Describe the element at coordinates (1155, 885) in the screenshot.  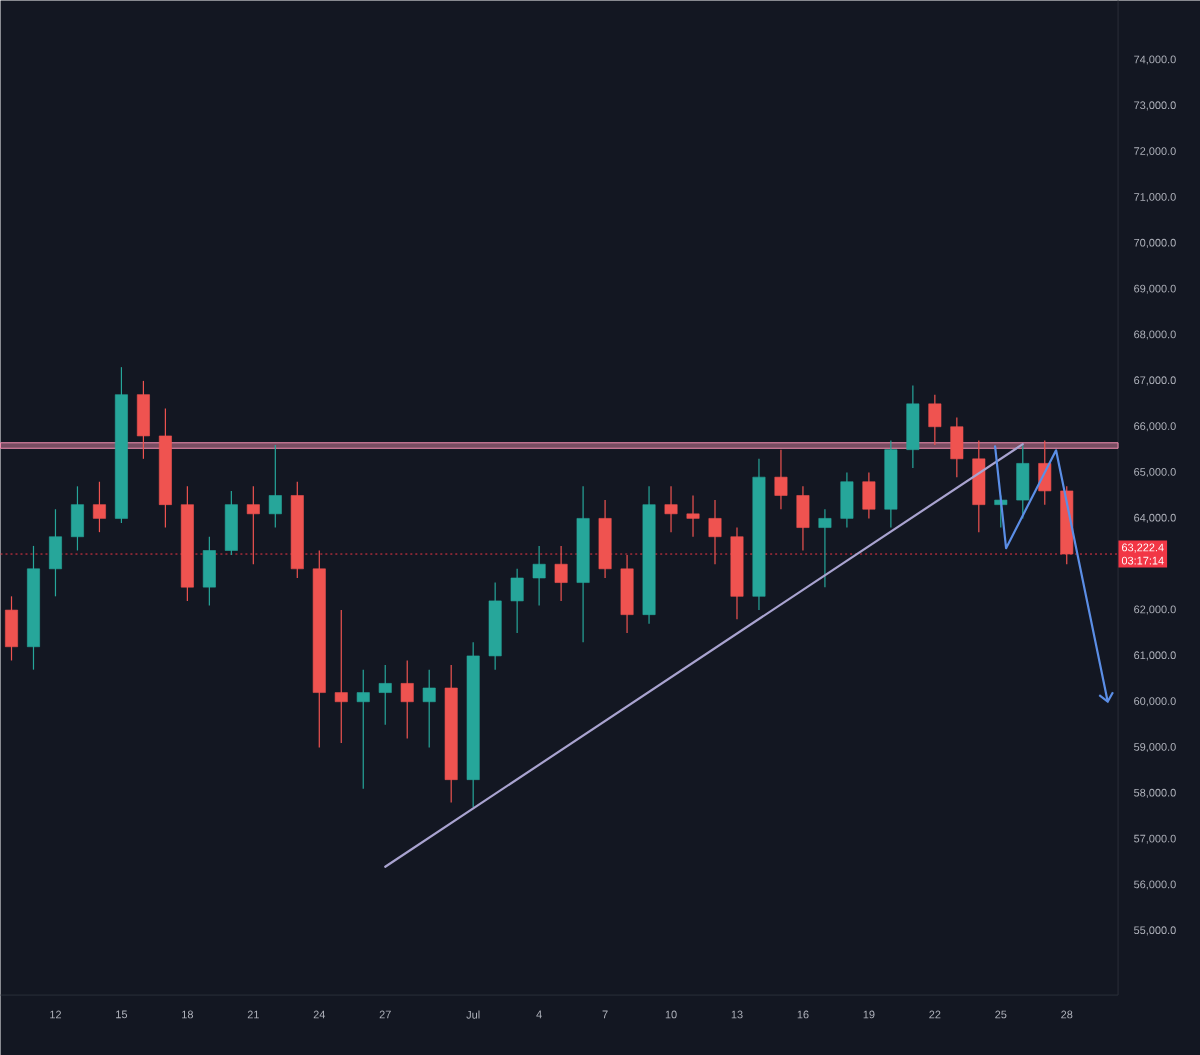
I see `y-tick-label: 56,000.0` at that location.